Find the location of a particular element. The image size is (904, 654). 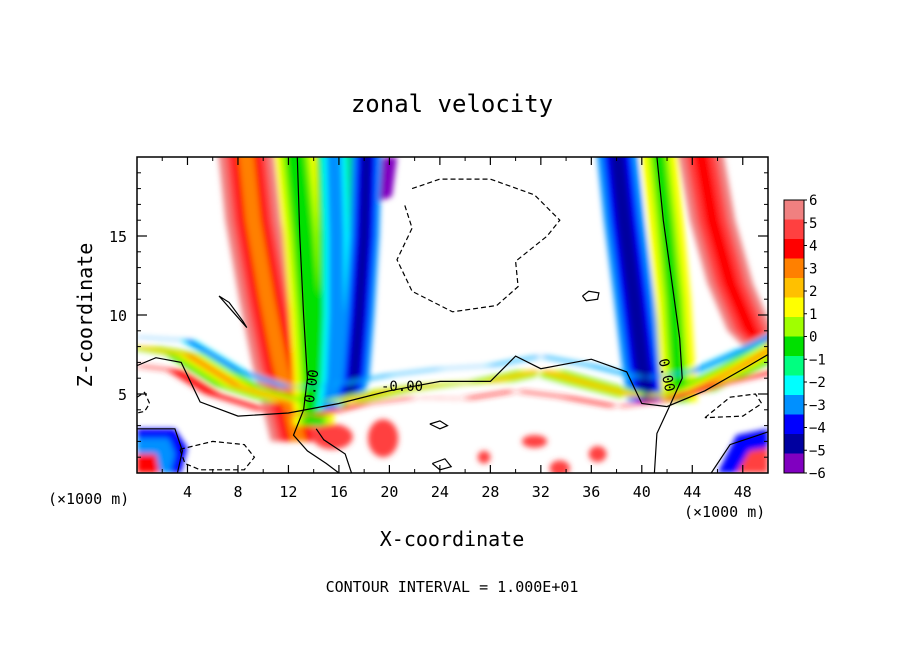

x-tick-label: 8 is located at coordinates (237, 492).